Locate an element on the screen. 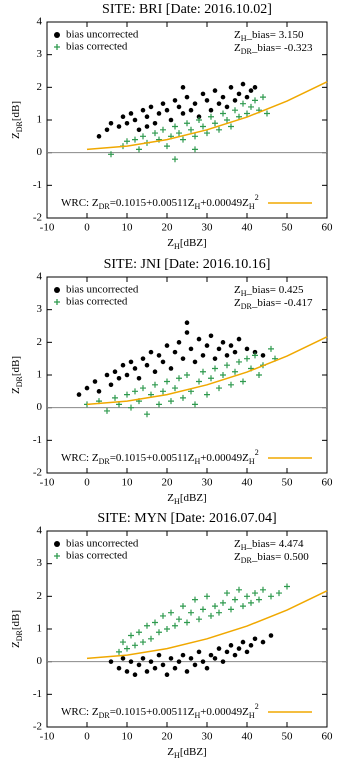 The image size is (343, 763). x-tick-label: 50 is located at coordinates (288, 483).